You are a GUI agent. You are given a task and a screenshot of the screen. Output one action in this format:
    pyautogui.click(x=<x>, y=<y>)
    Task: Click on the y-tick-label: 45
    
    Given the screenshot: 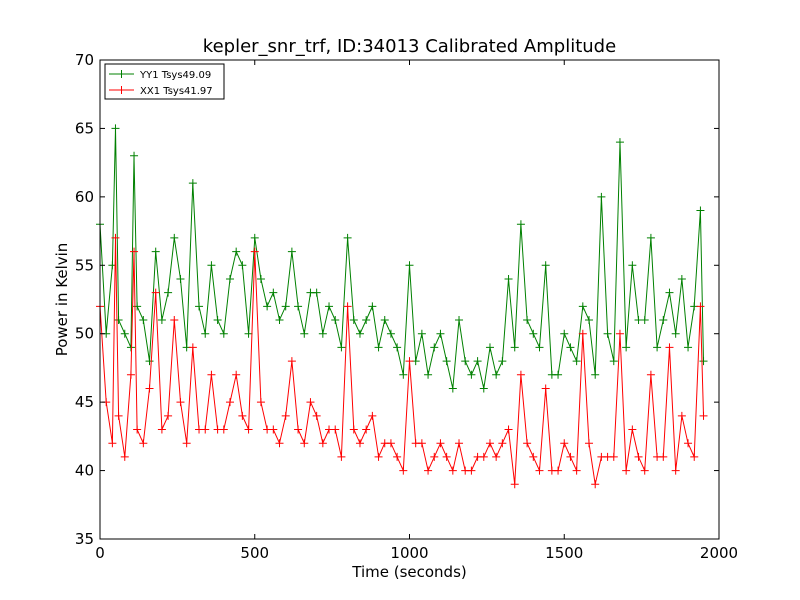 What is the action you would take?
    pyautogui.click(x=84, y=402)
    